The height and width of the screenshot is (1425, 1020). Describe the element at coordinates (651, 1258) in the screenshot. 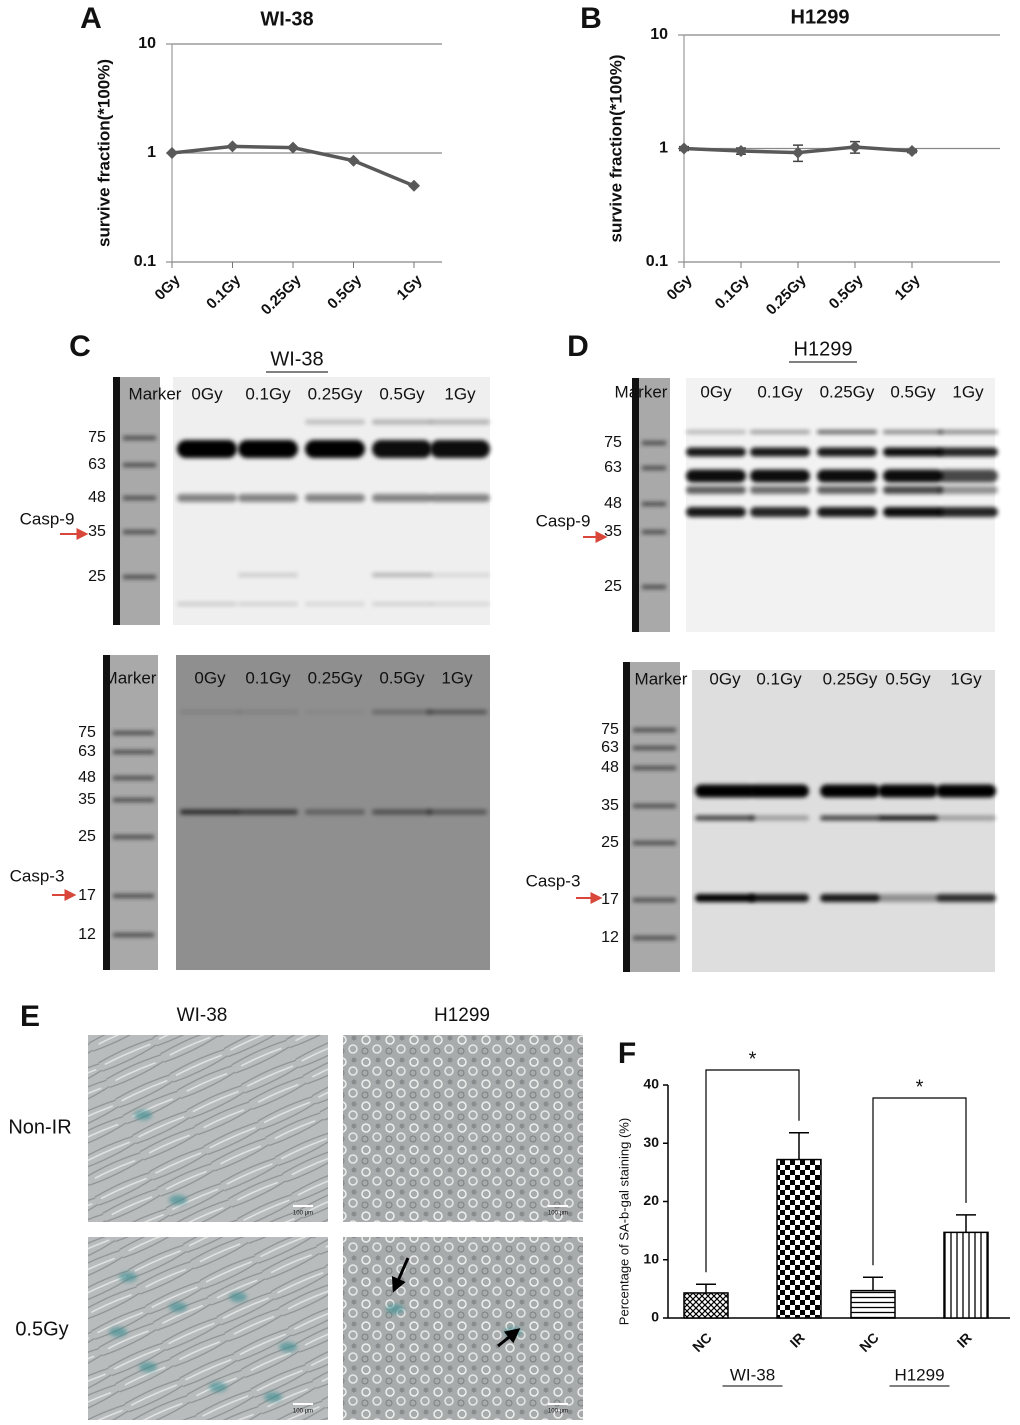

I see `y-tick-label: 10` at that location.